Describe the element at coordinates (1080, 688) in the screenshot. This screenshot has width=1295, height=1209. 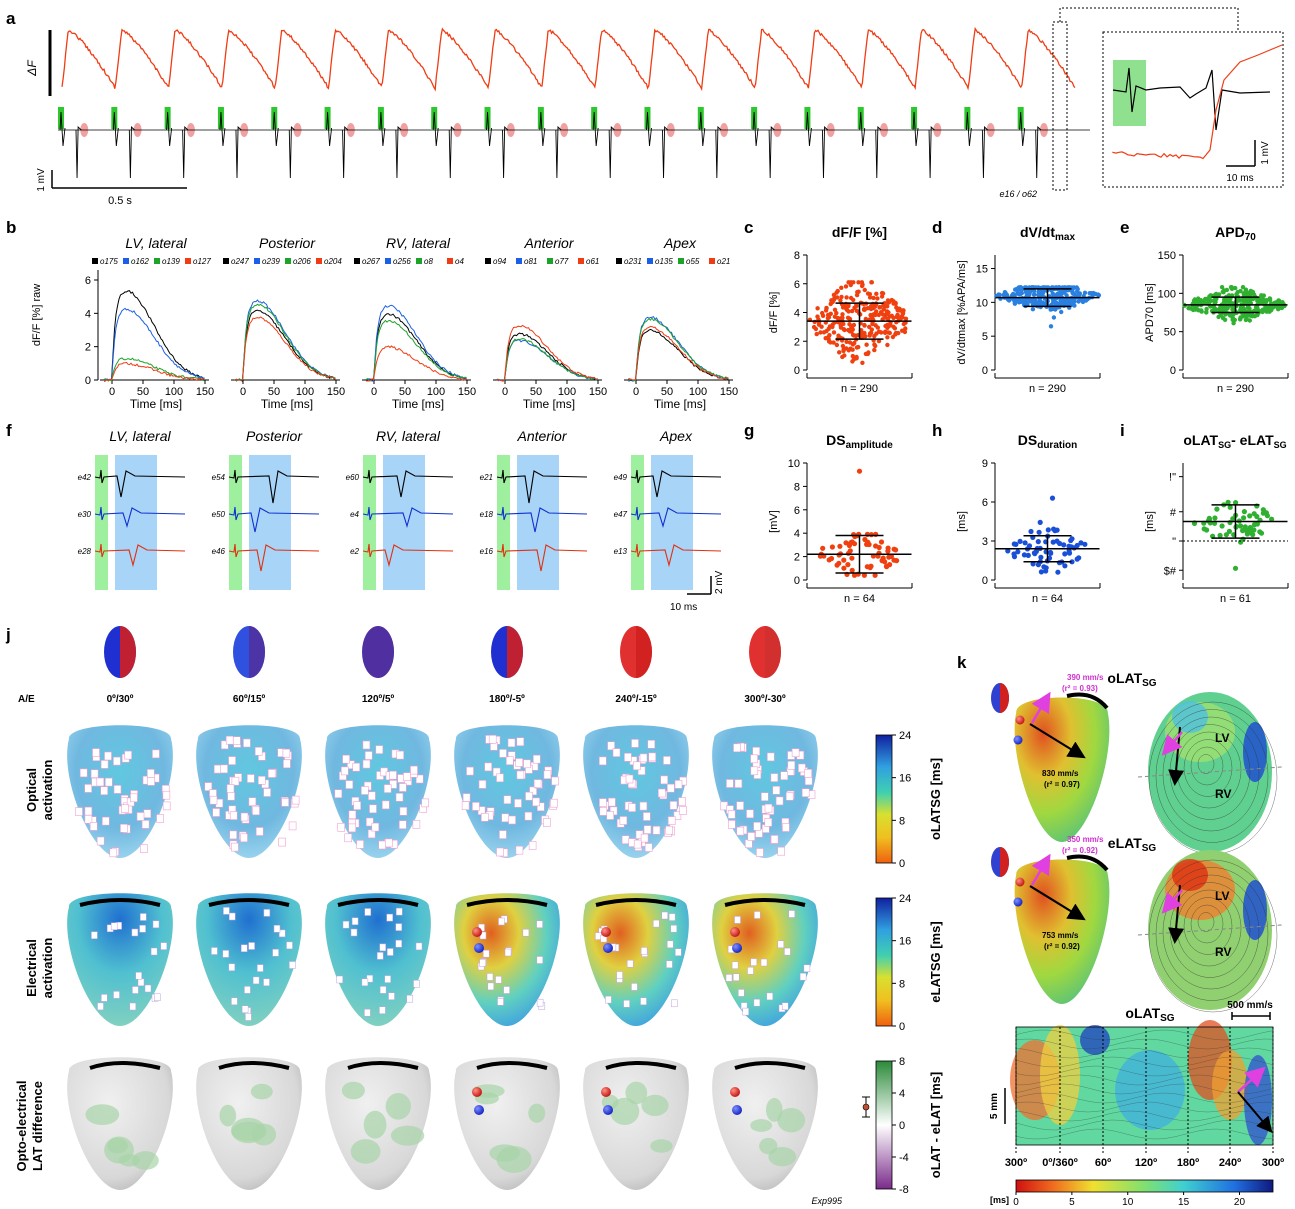
I see `velocity-r2-magenta: (r² = 0.93)` at that location.